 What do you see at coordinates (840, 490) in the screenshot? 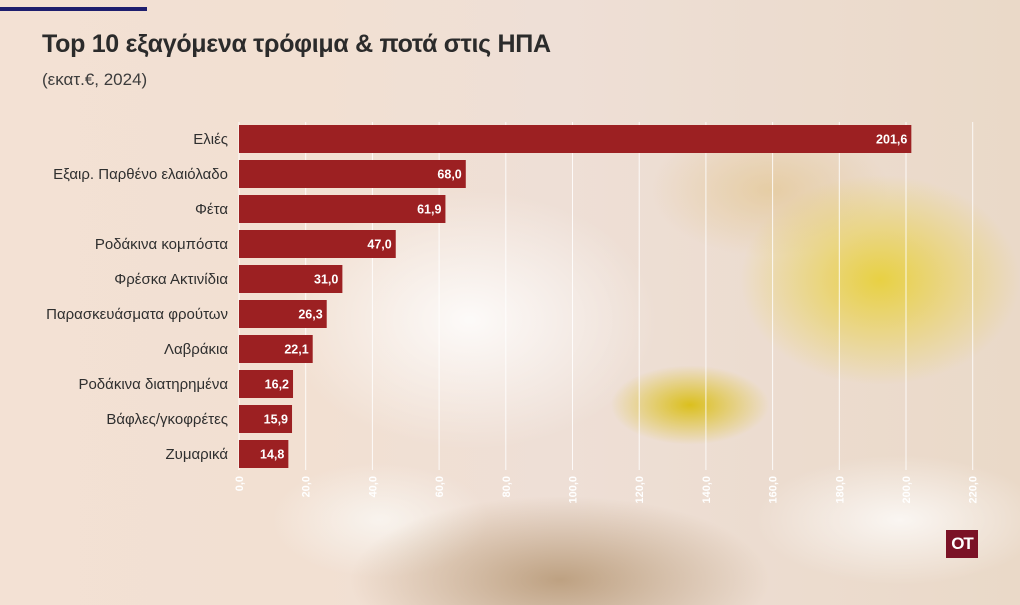
I see `x-tick-label: 180,0` at bounding box center [840, 490].